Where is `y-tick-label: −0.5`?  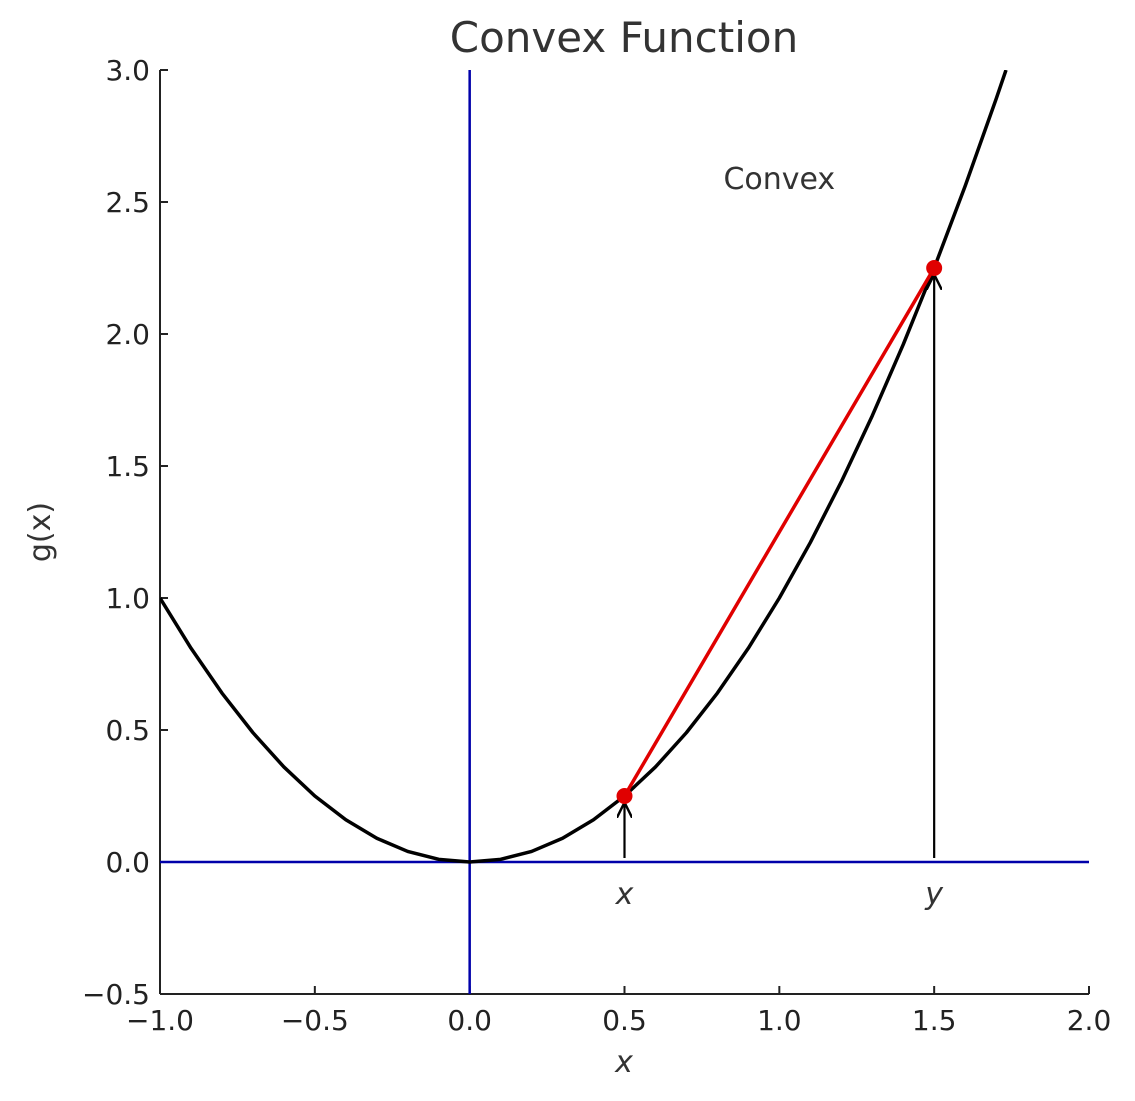 y-tick-label: −0.5 is located at coordinates (116, 994).